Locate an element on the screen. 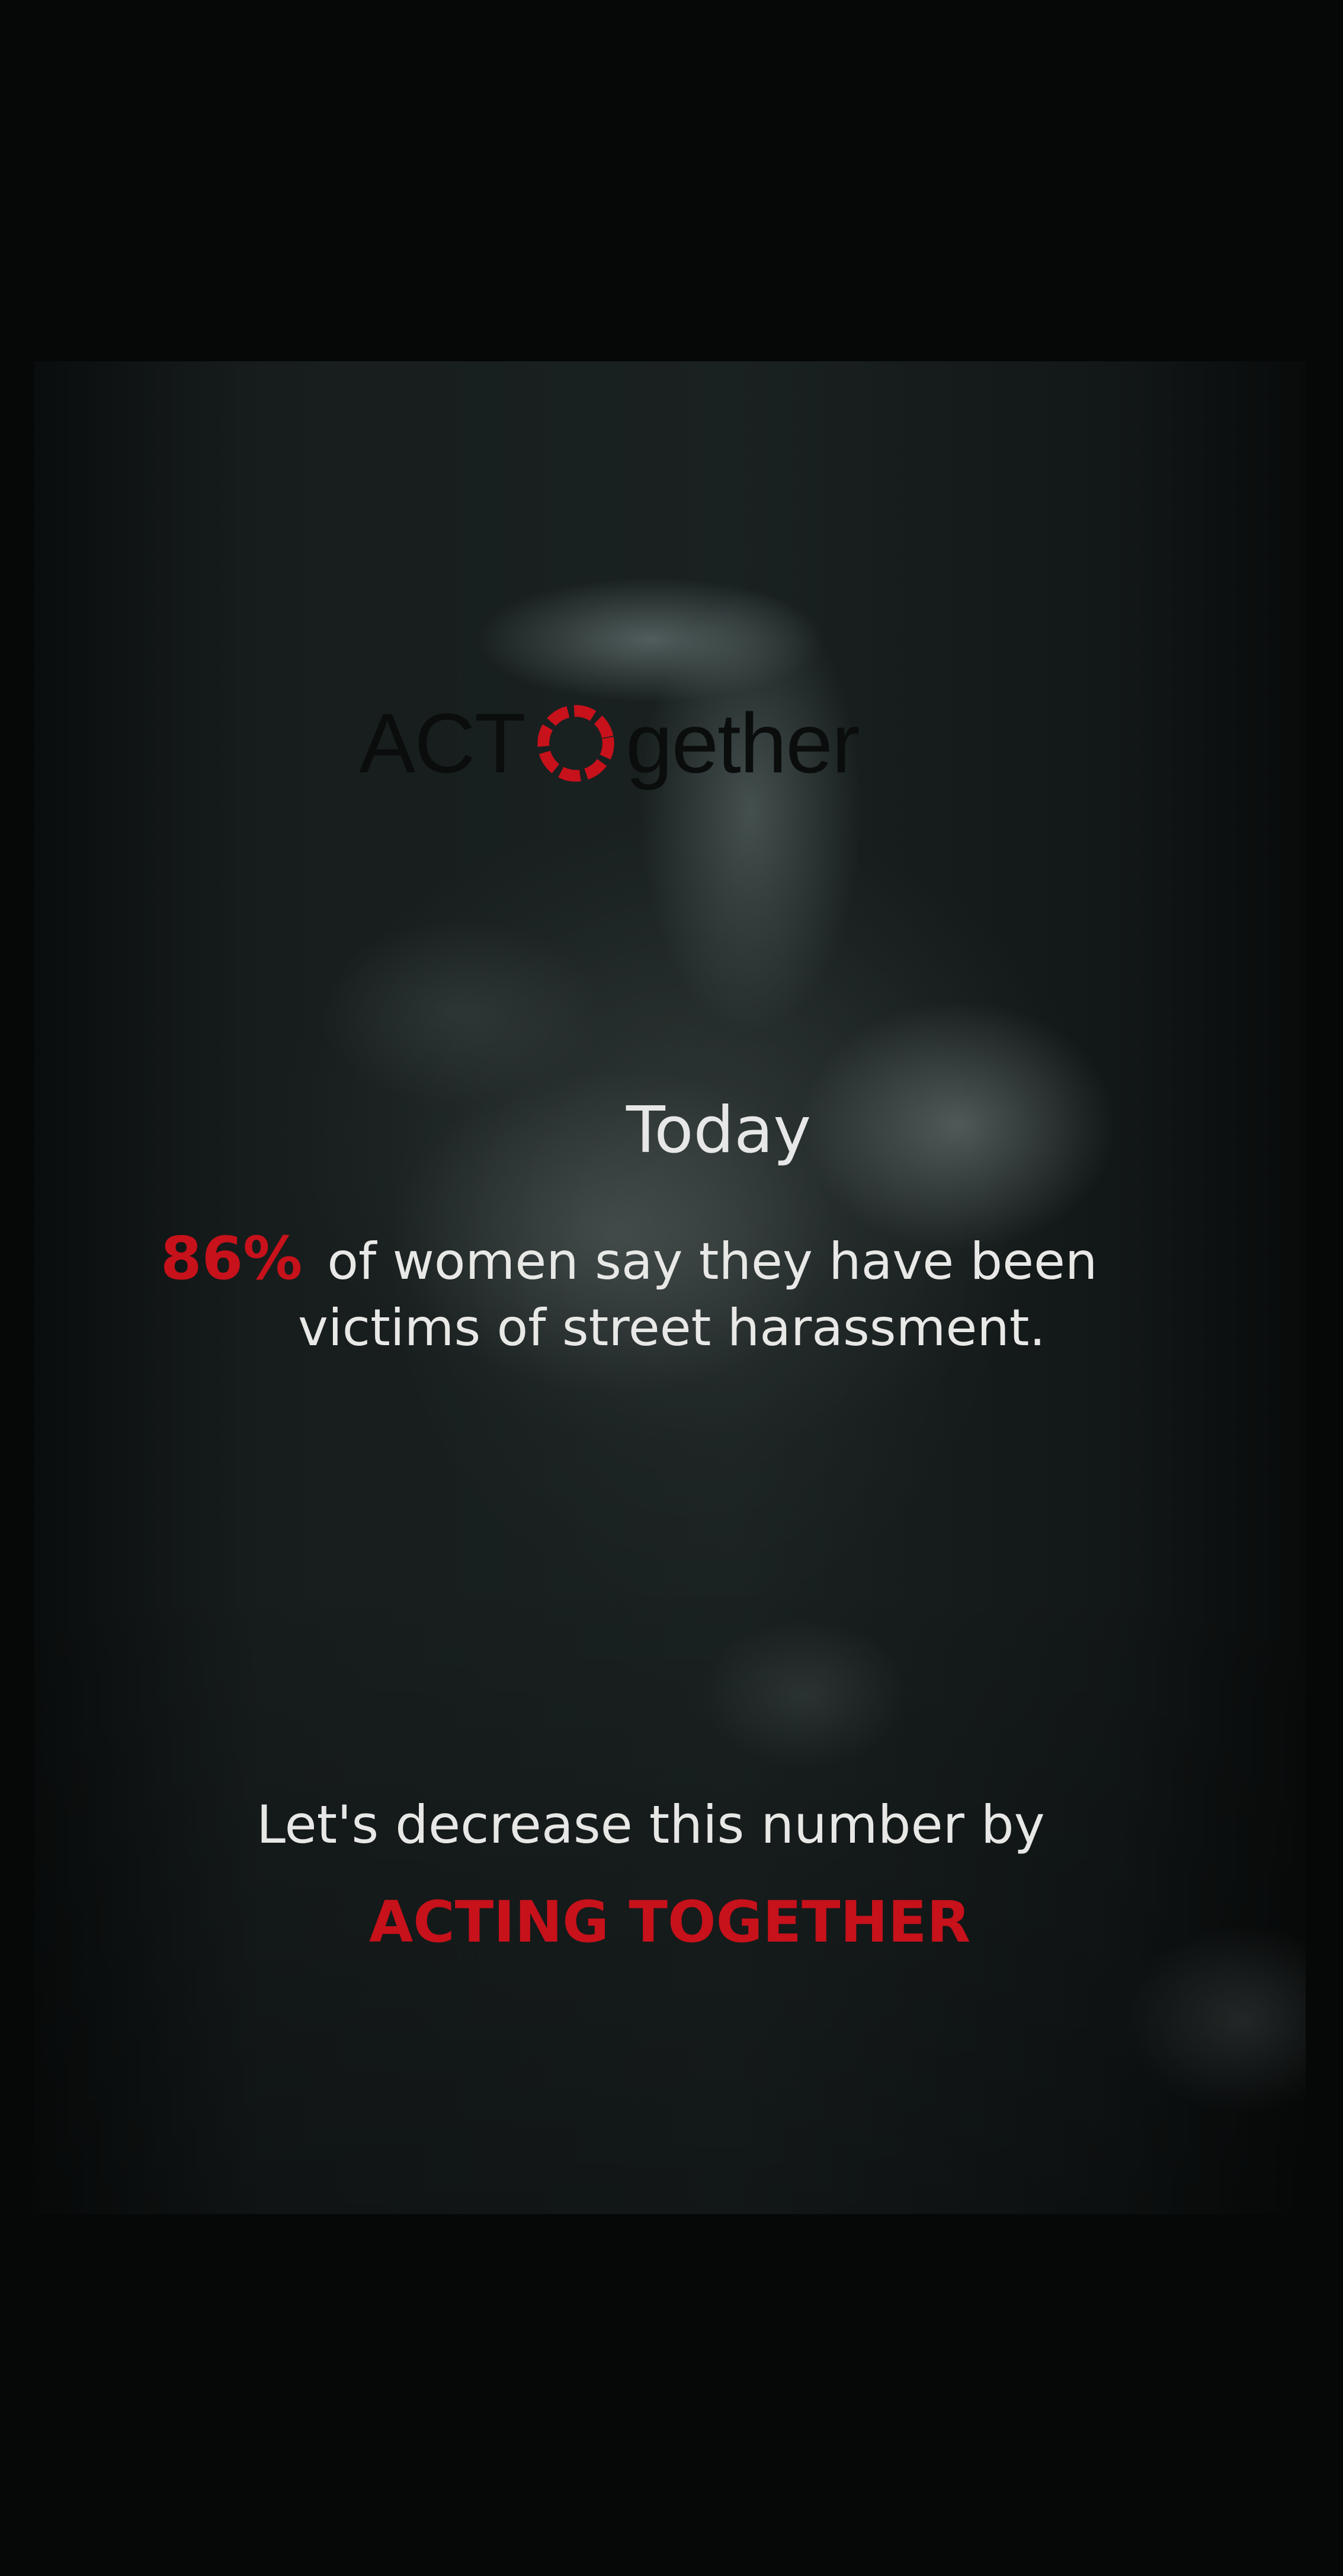 Image resolution: width=1343 pixels, height=2576 pixels. logo-gether-text: gether is located at coordinates (743, 744).